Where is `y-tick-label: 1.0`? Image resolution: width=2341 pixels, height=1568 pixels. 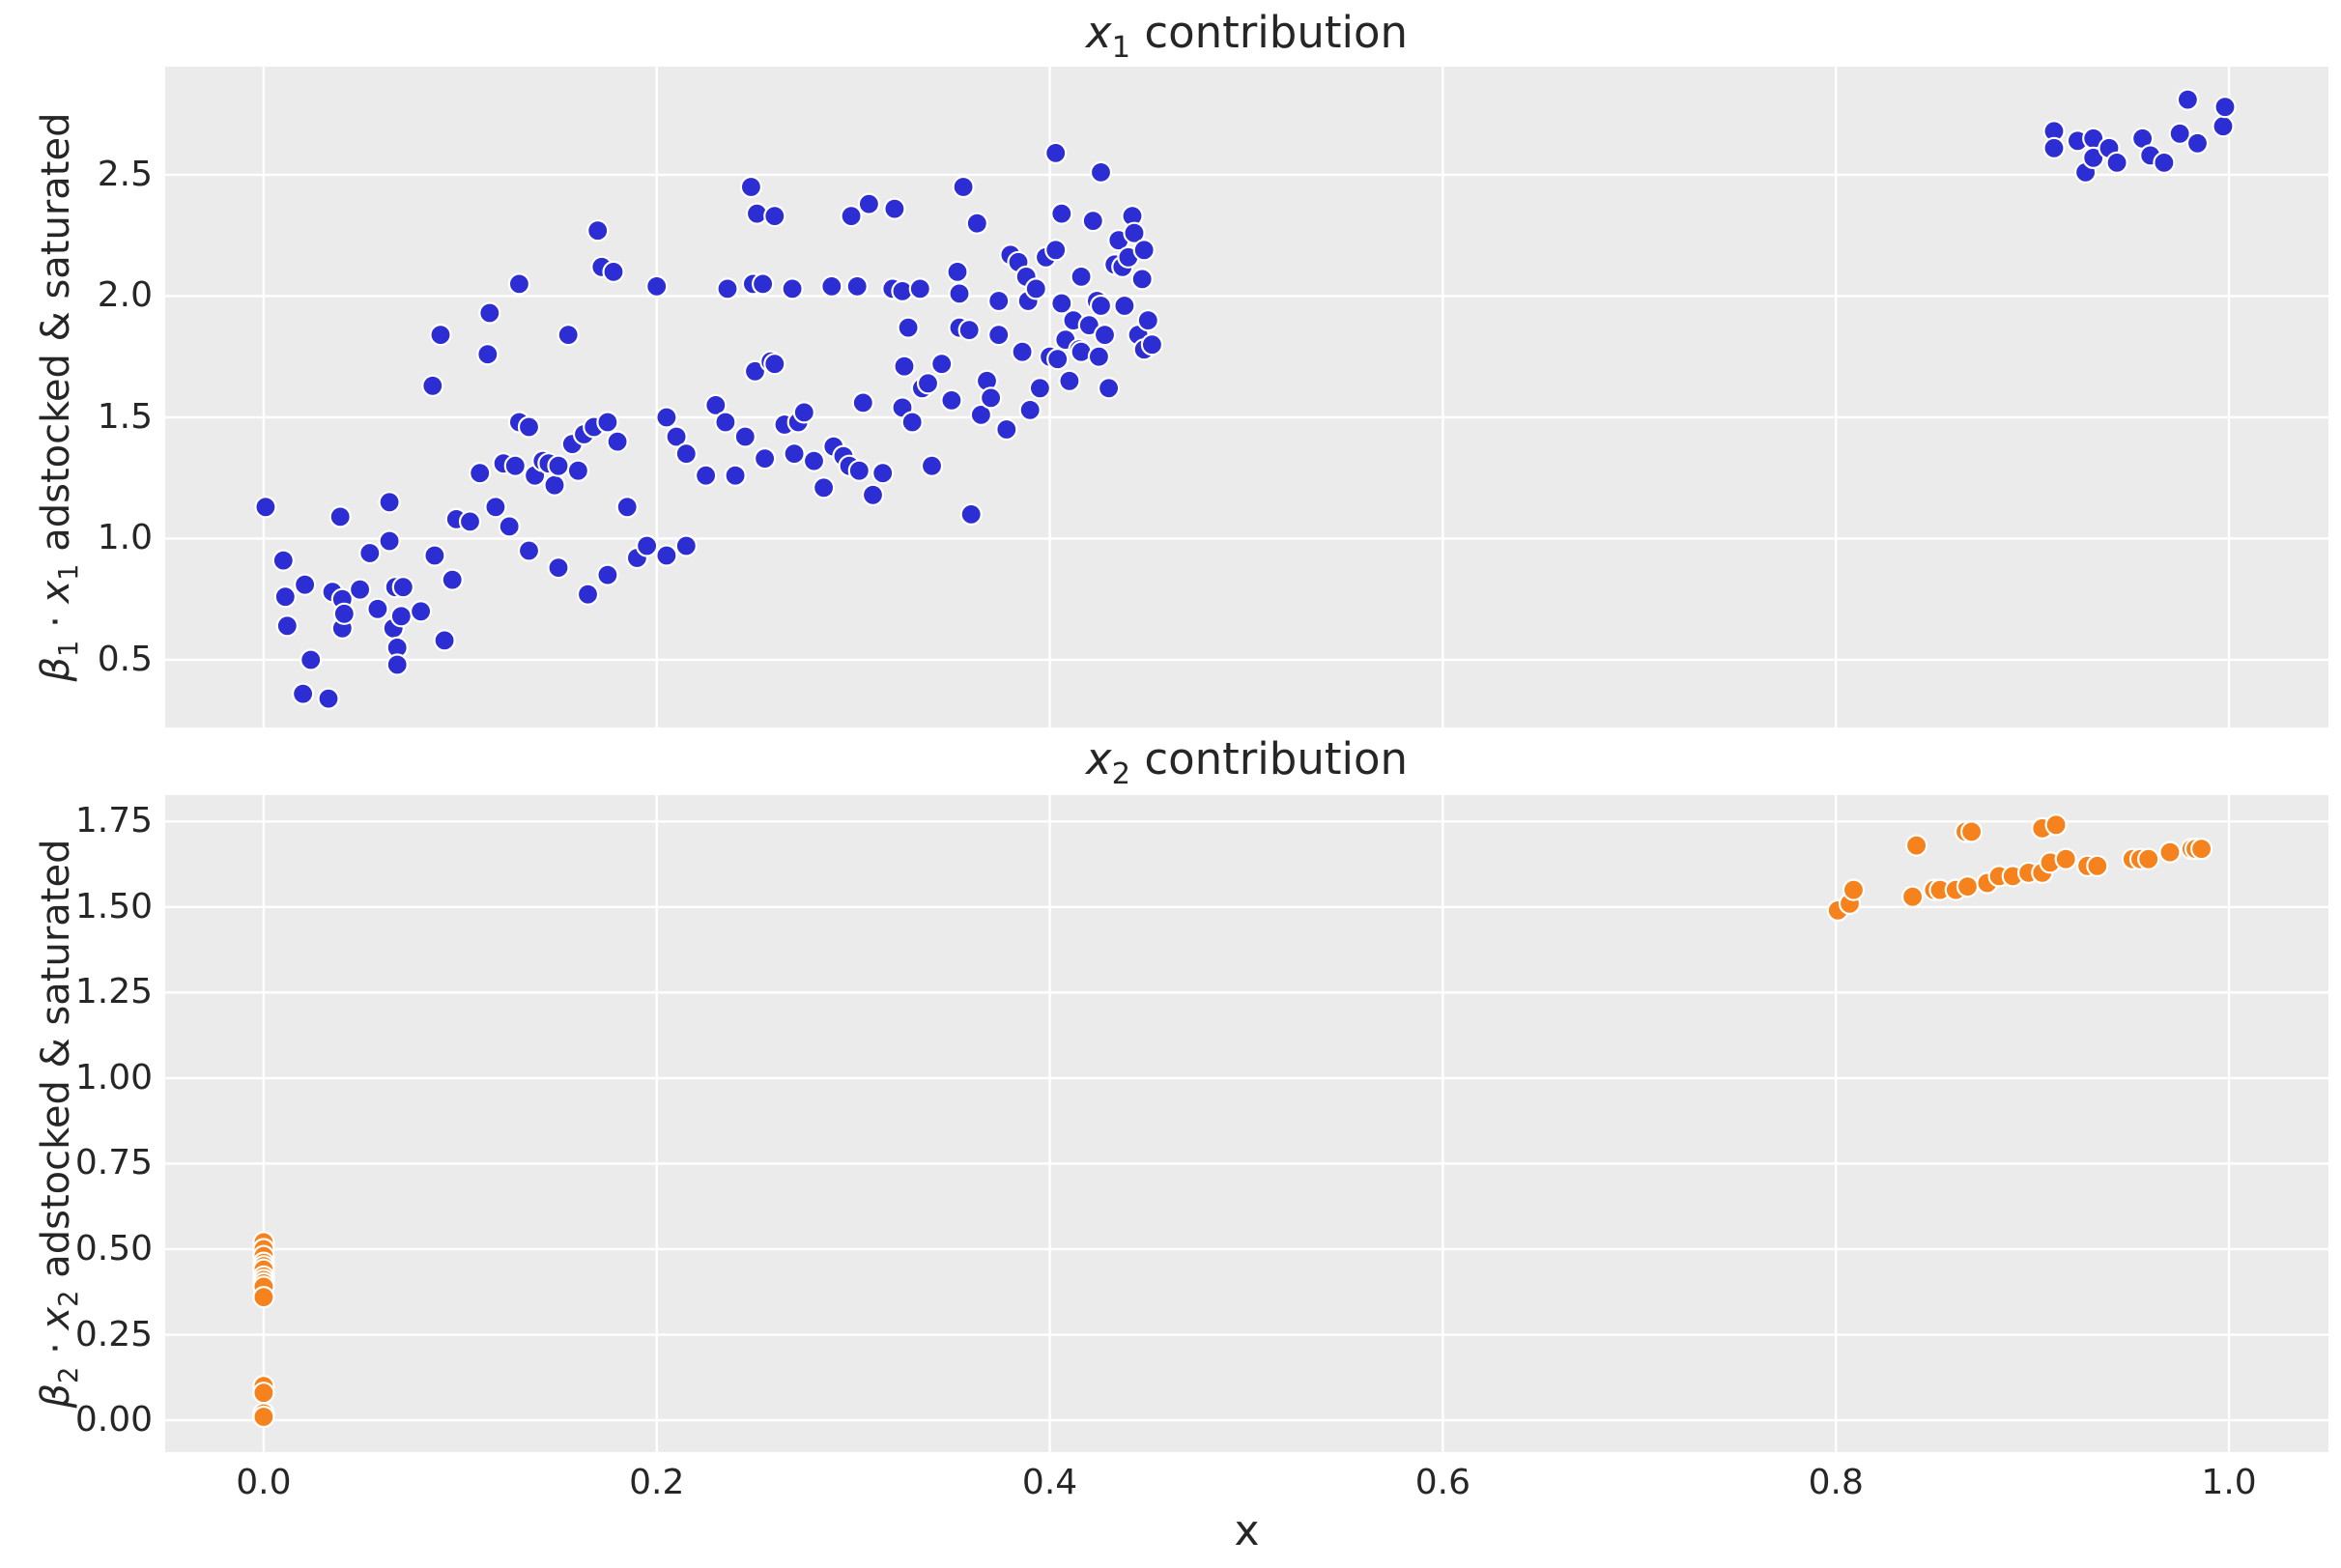 y-tick-label: 1.0 is located at coordinates (125, 538).